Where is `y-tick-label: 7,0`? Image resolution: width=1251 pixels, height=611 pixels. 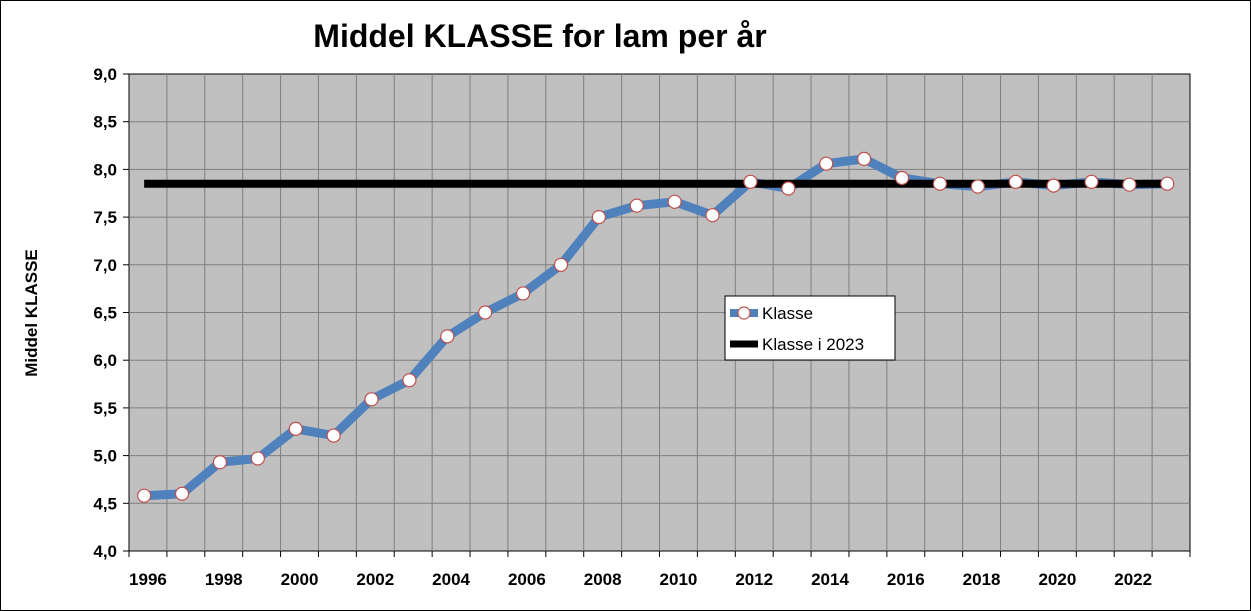
y-tick-label: 7,0 is located at coordinates (105, 265).